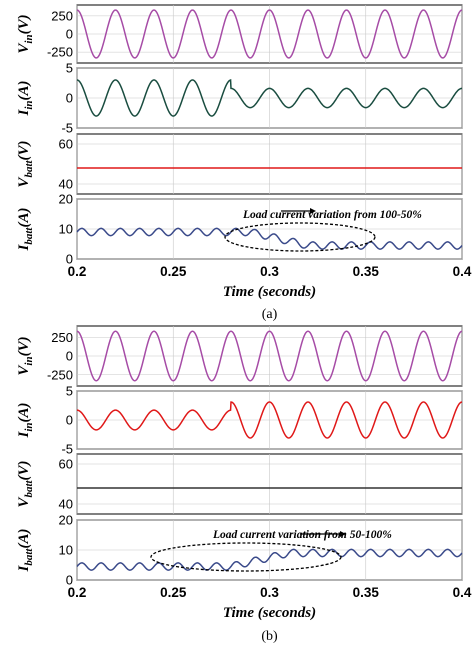 The image size is (474, 647). I want to click on figure-caption: (b), so click(269, 636).